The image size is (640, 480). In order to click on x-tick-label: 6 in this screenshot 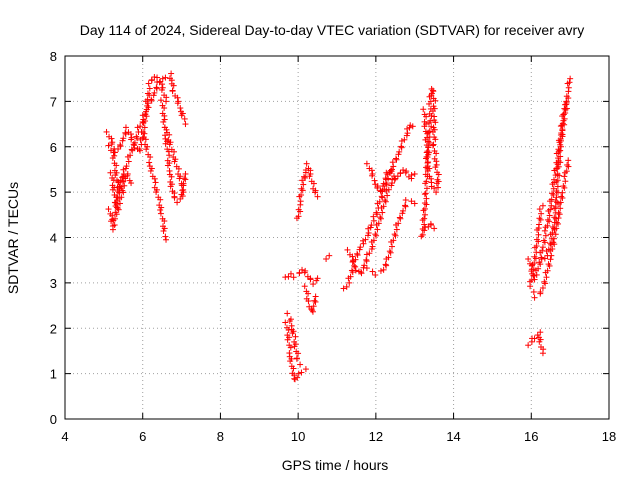, I will do `click(142, 436)`.